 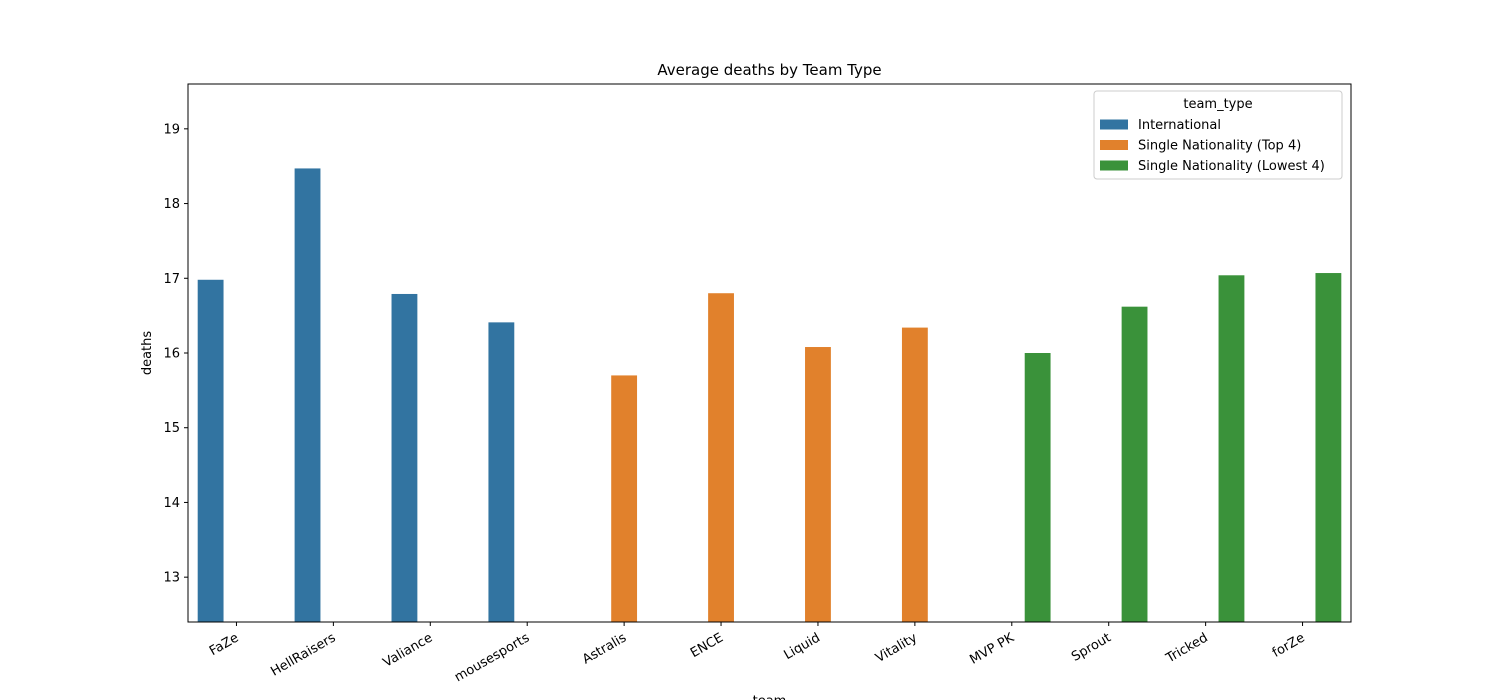 What do you see at coordinates (1179, 125) in the screenshot?
I see `legend-label: International` at bounding box center [1179, 125].